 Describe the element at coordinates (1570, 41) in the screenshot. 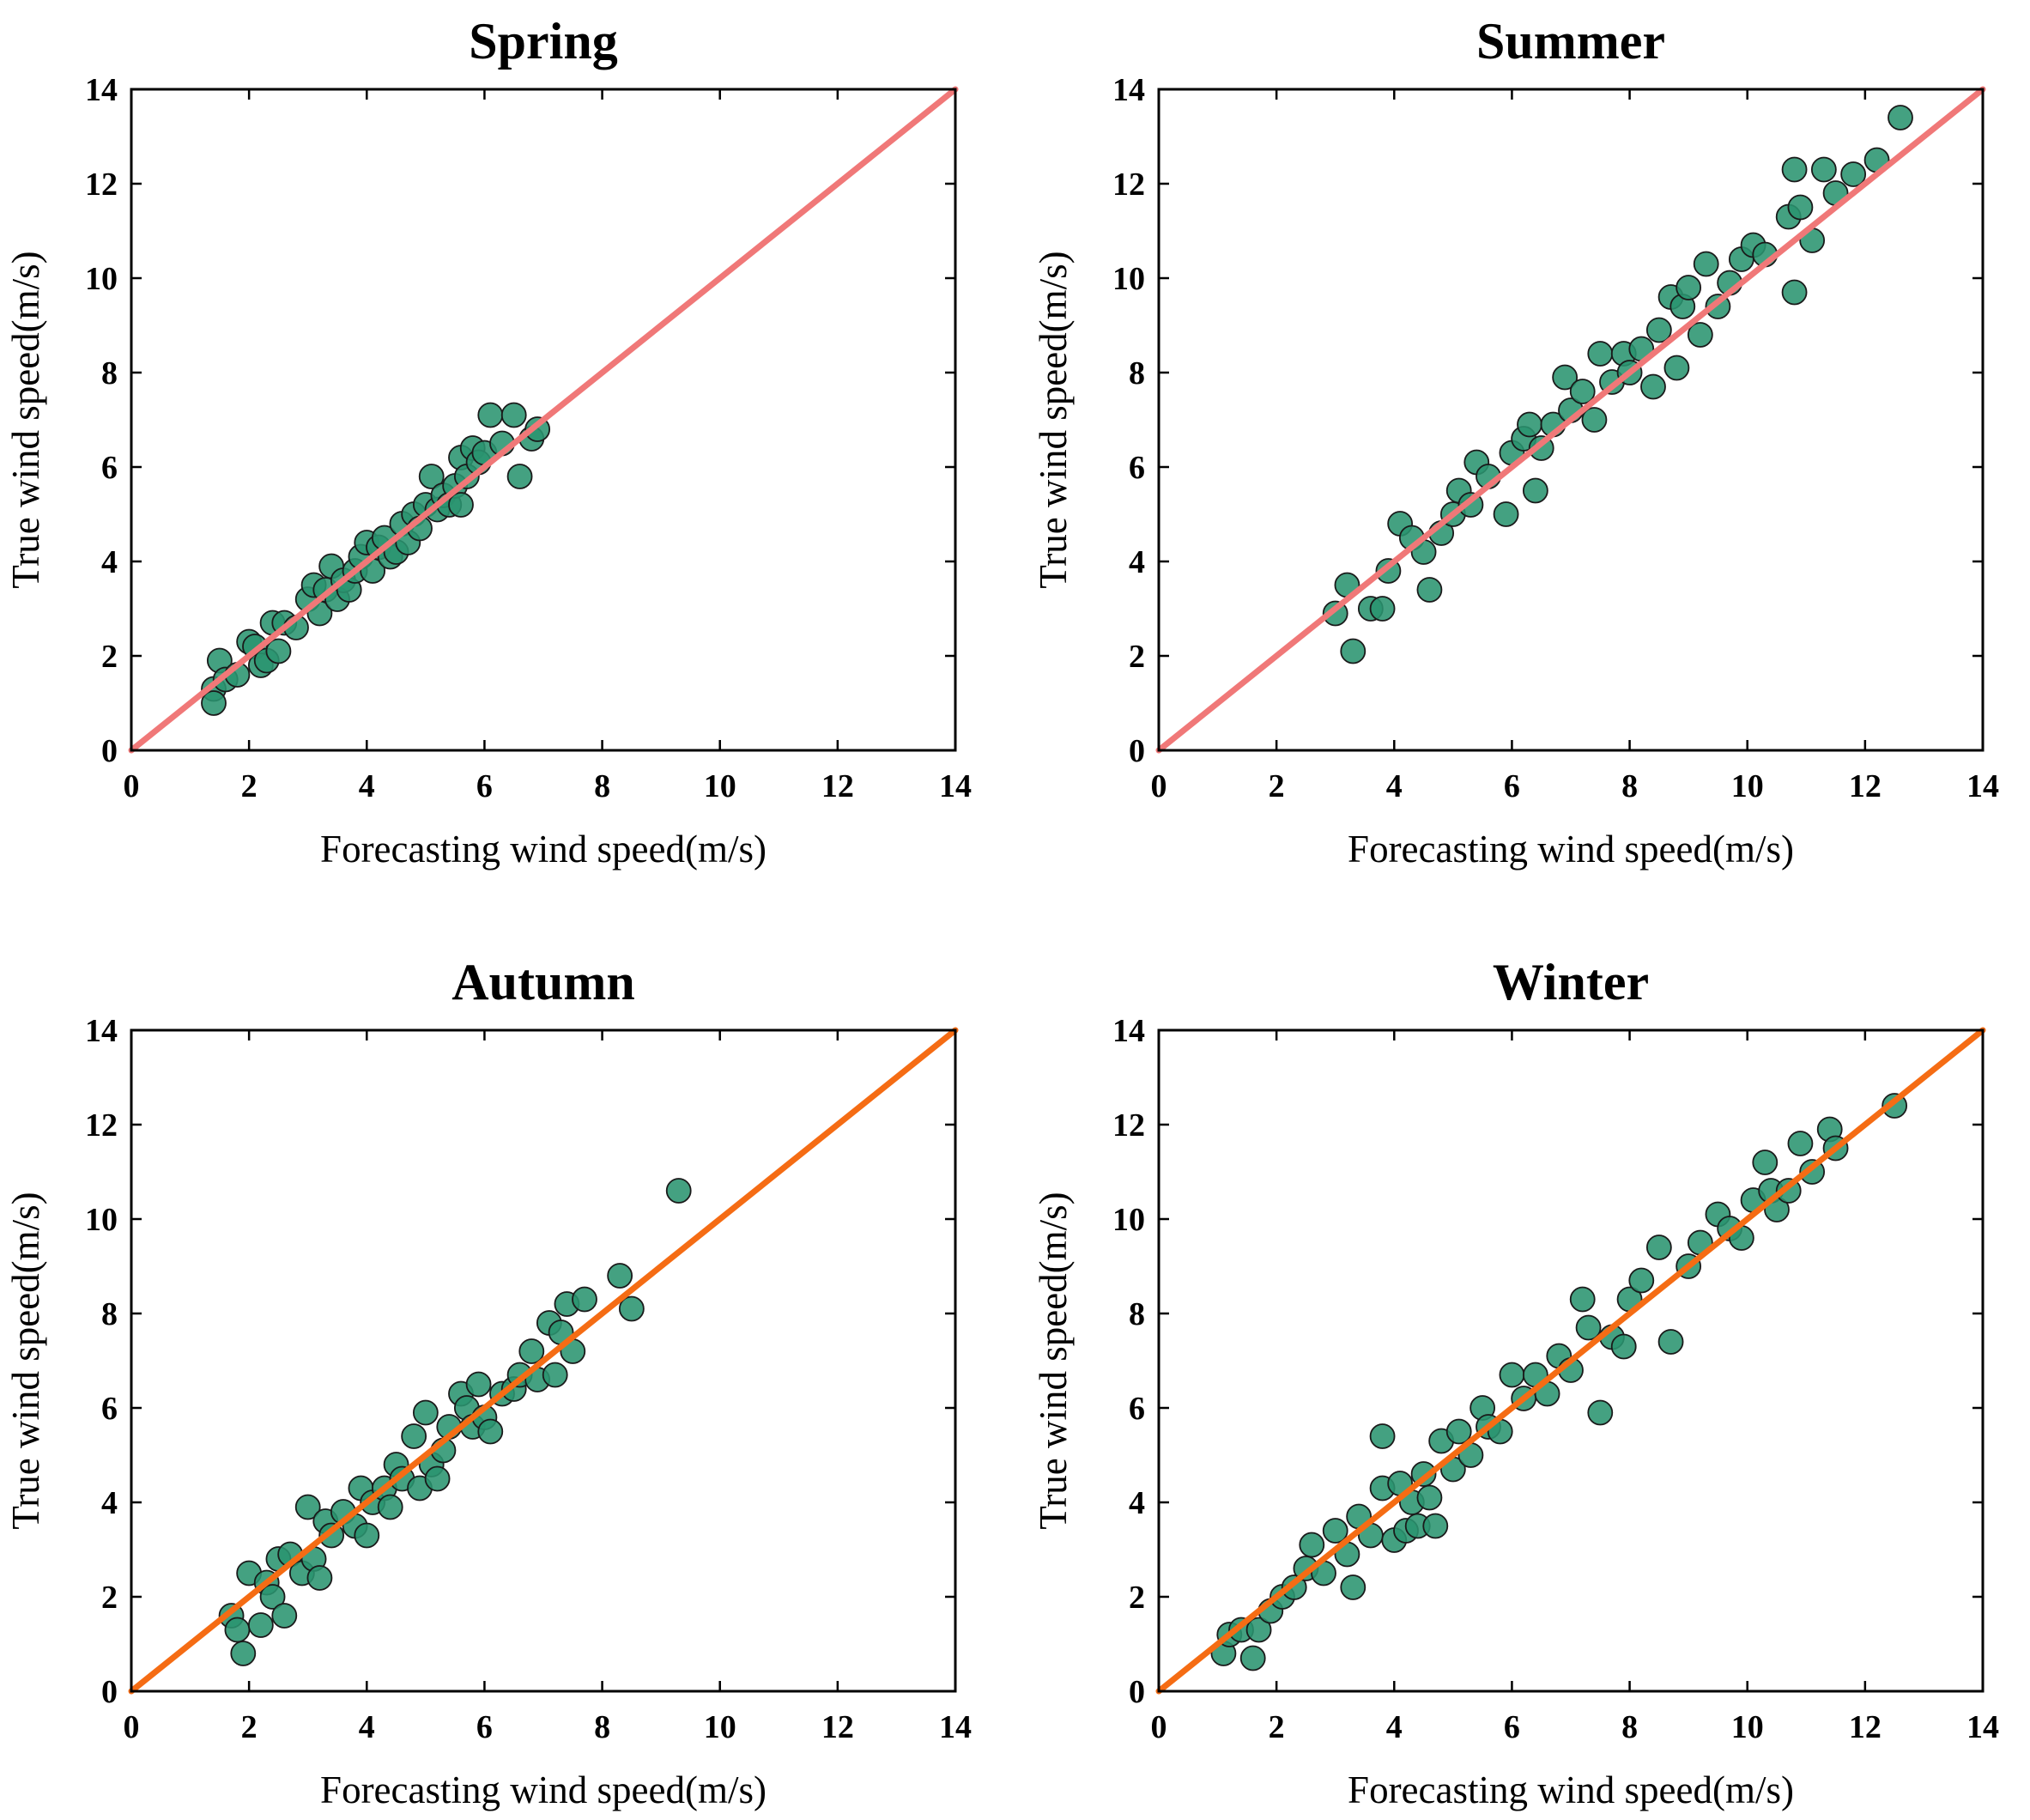

I see `panel-title: Summer` at that location.